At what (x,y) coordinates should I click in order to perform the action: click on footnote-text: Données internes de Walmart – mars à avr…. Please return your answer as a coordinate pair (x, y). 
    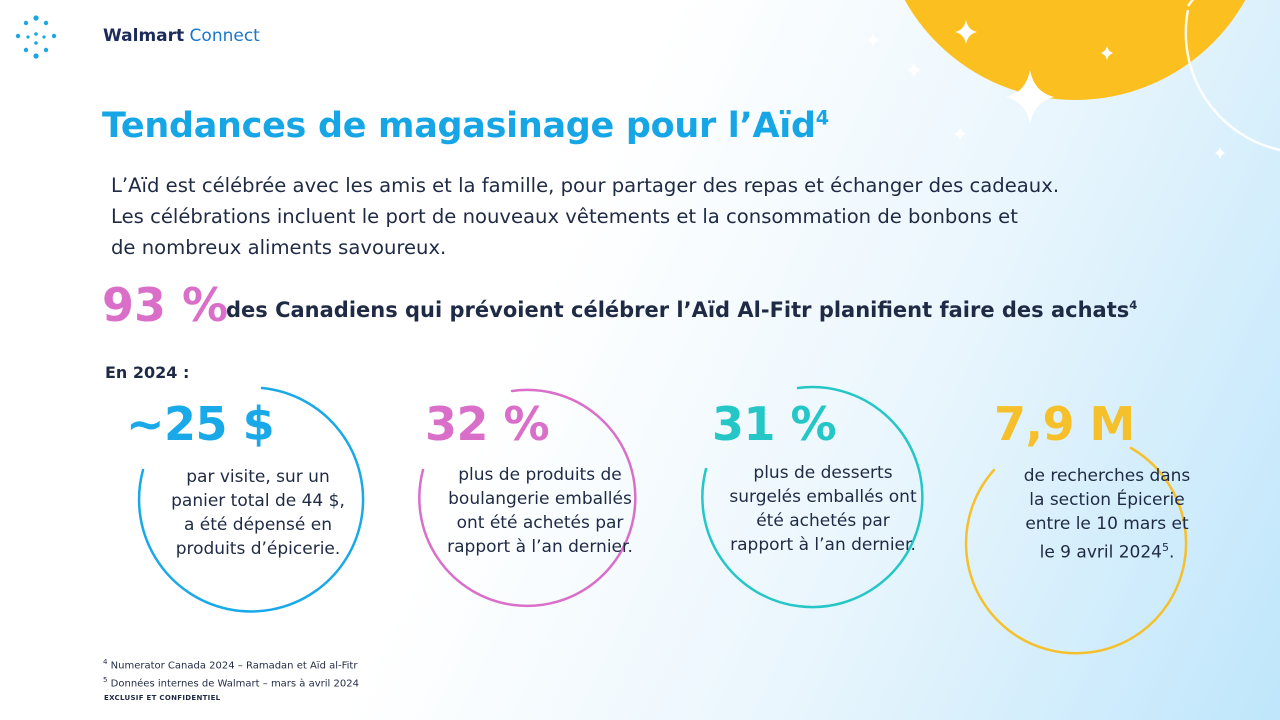
    Looking at the image, I should click on (234, 684).